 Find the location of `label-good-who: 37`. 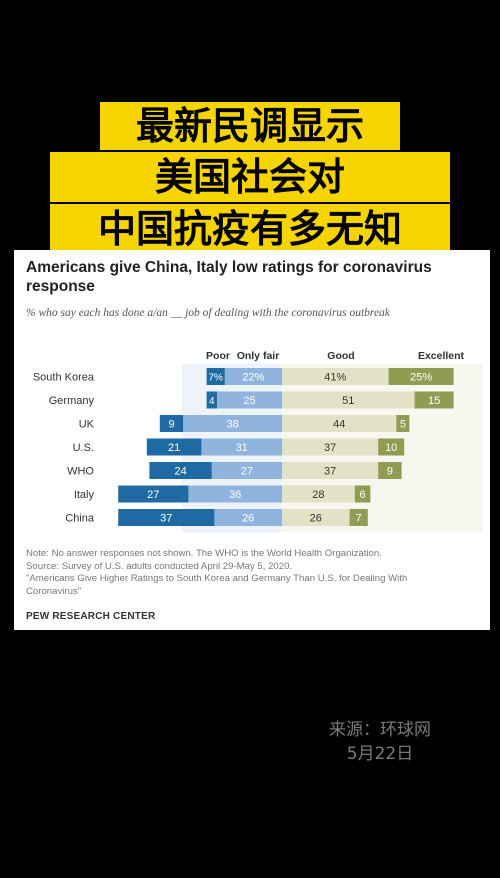

label-good-who: 37 is located at coordinates (330, 472).